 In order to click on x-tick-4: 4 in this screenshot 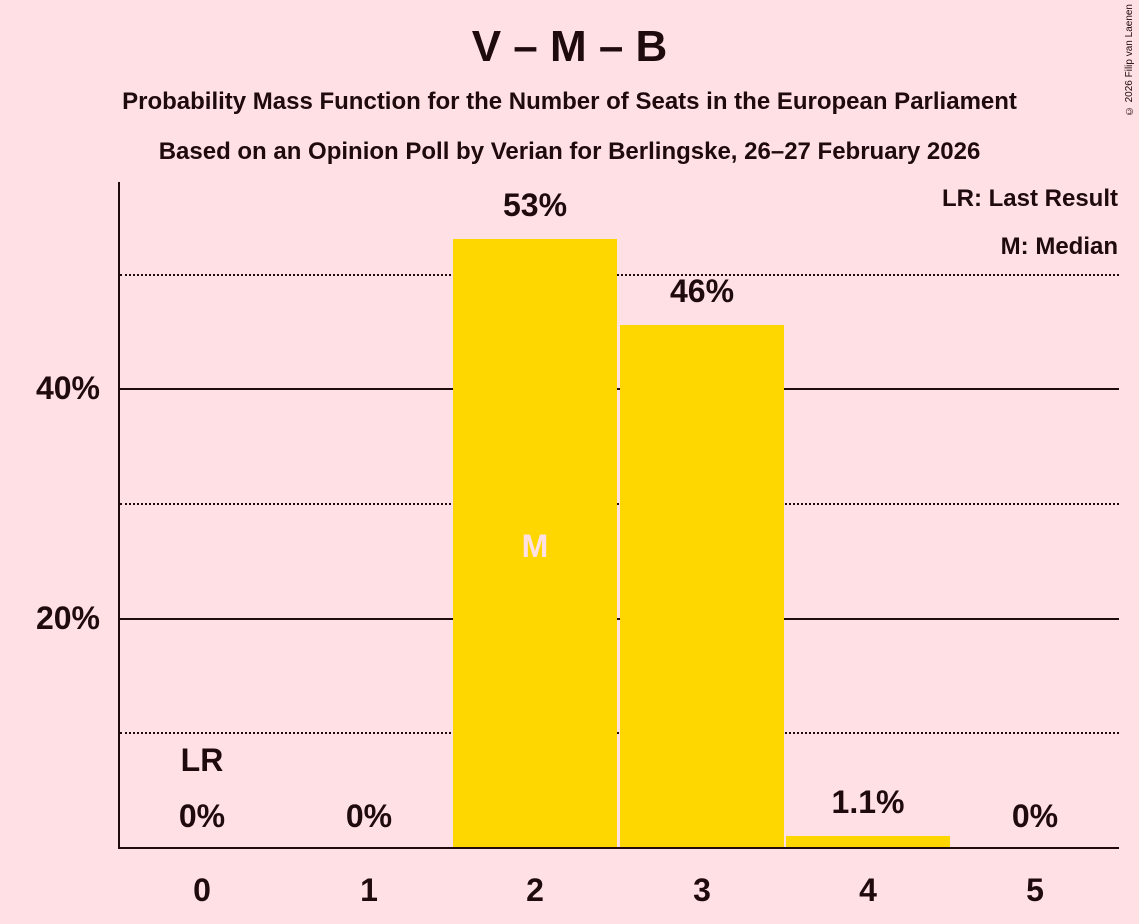, I will do `click(868, 890)`.